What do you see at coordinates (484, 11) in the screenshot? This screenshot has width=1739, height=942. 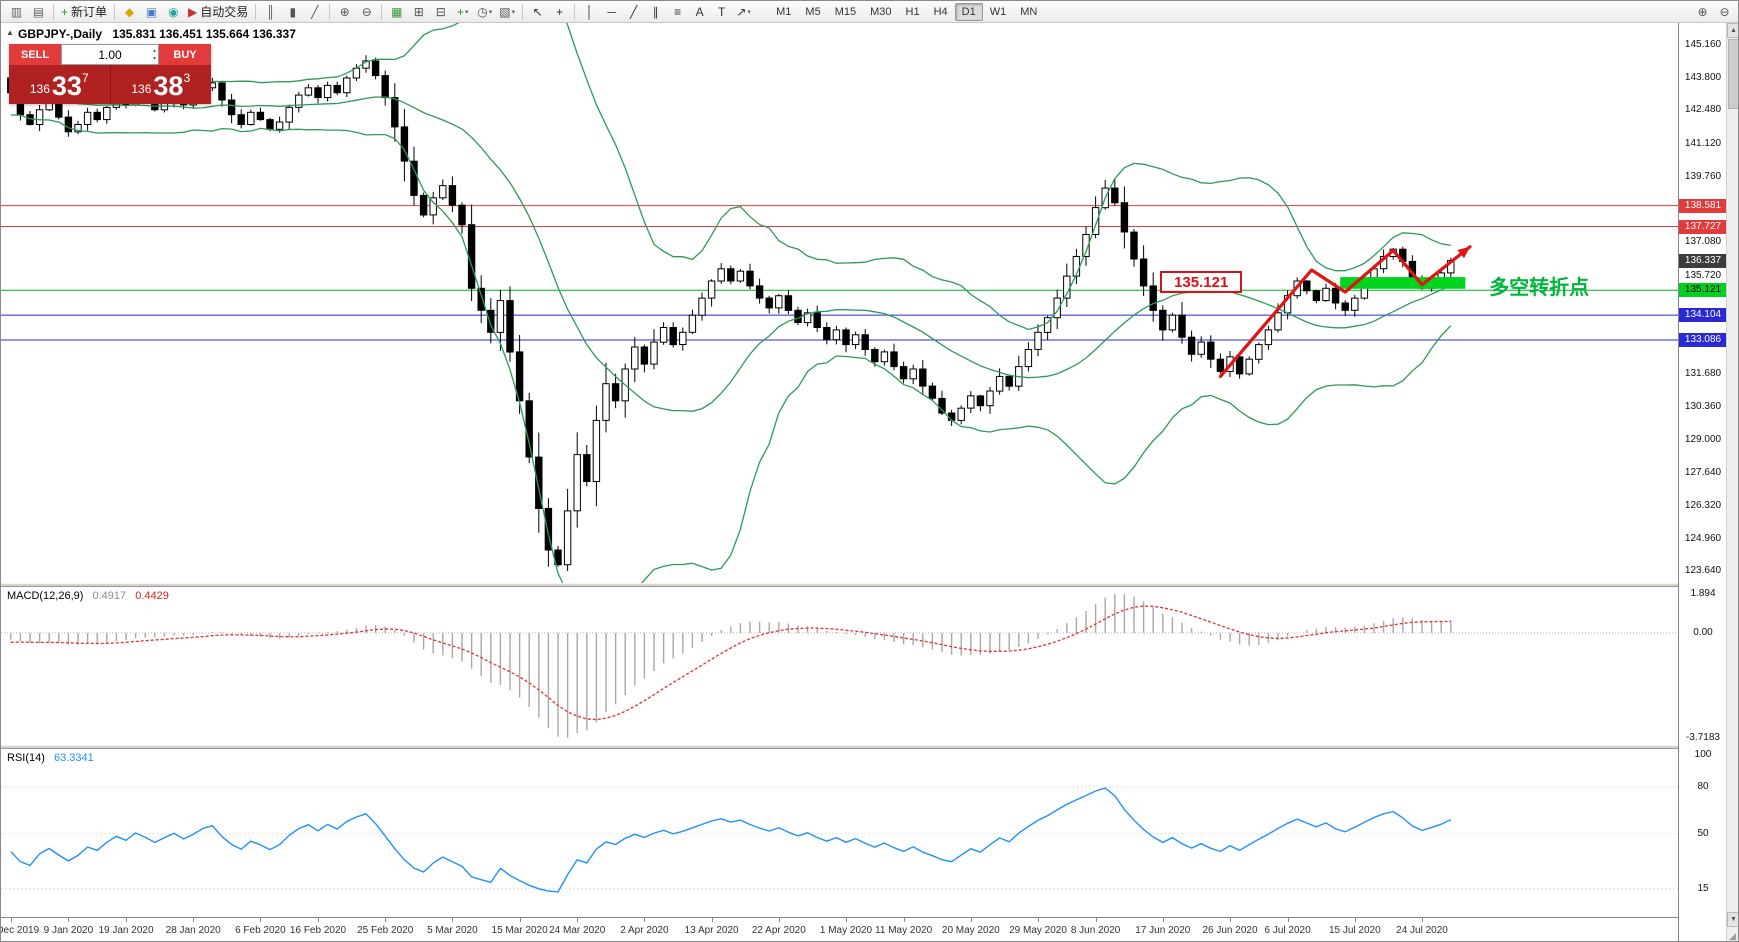 I see `periods-button: ◷ ▾` at bounding box center [484, 11].